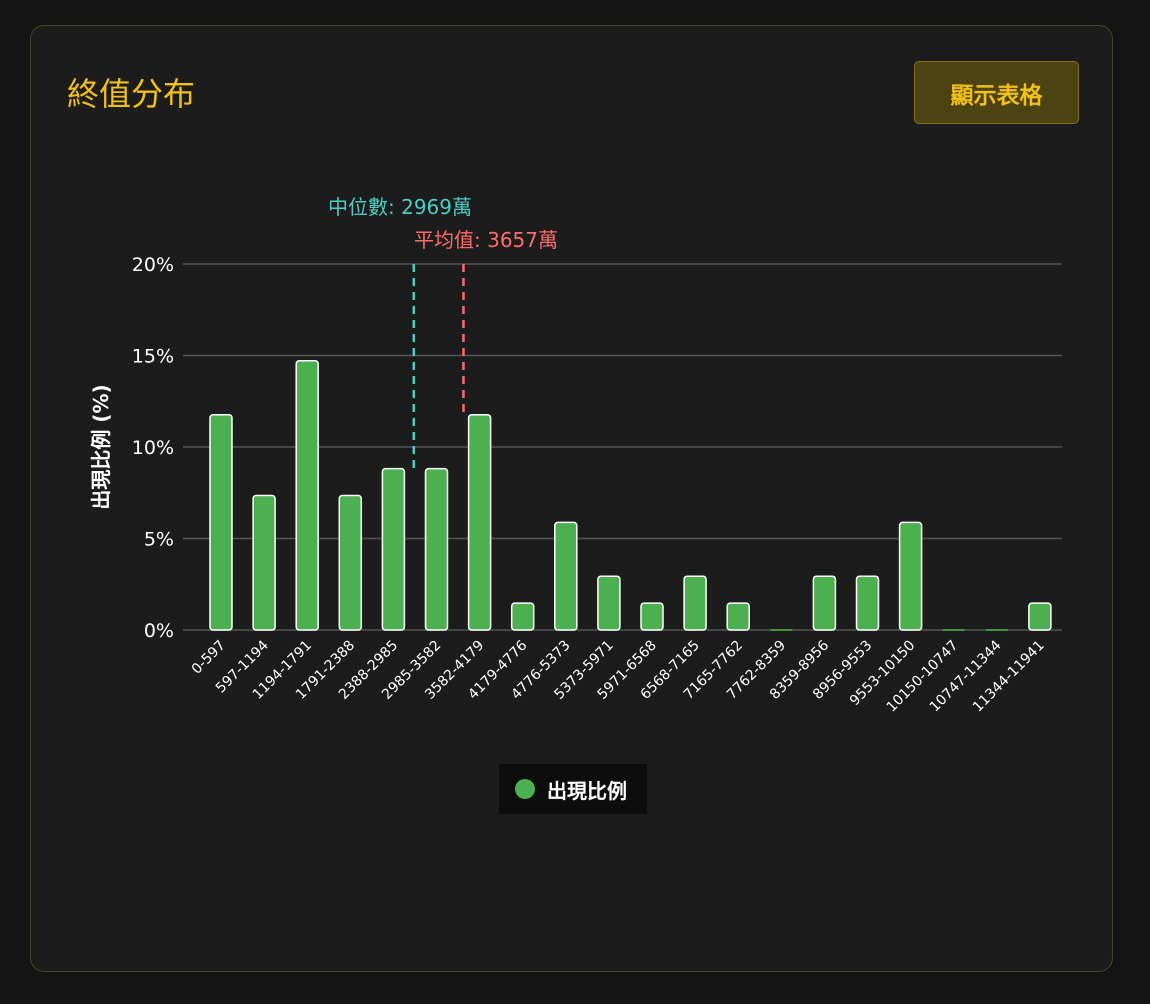 This screenshot has width=1150, height=1004. What do you see at coordinates (159, 540) in the screenshot?
I see `y-tick-label: 5%` at bounding box center [159, 540].